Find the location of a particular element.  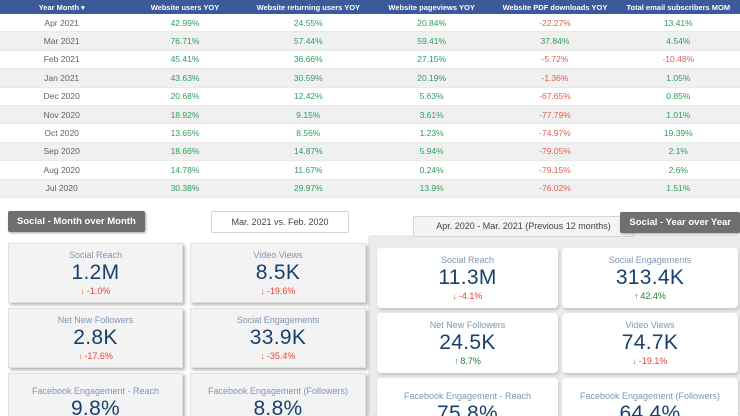

section-badge-year-over-year: Social - Year over Year is located at coordinates (680, 222).